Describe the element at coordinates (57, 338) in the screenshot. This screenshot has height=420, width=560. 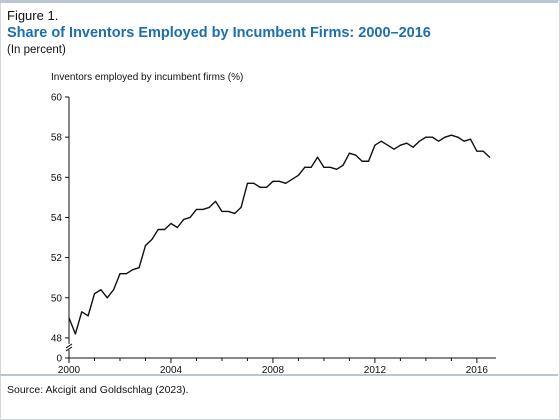
I see `y-tick-label: 48` at that location.